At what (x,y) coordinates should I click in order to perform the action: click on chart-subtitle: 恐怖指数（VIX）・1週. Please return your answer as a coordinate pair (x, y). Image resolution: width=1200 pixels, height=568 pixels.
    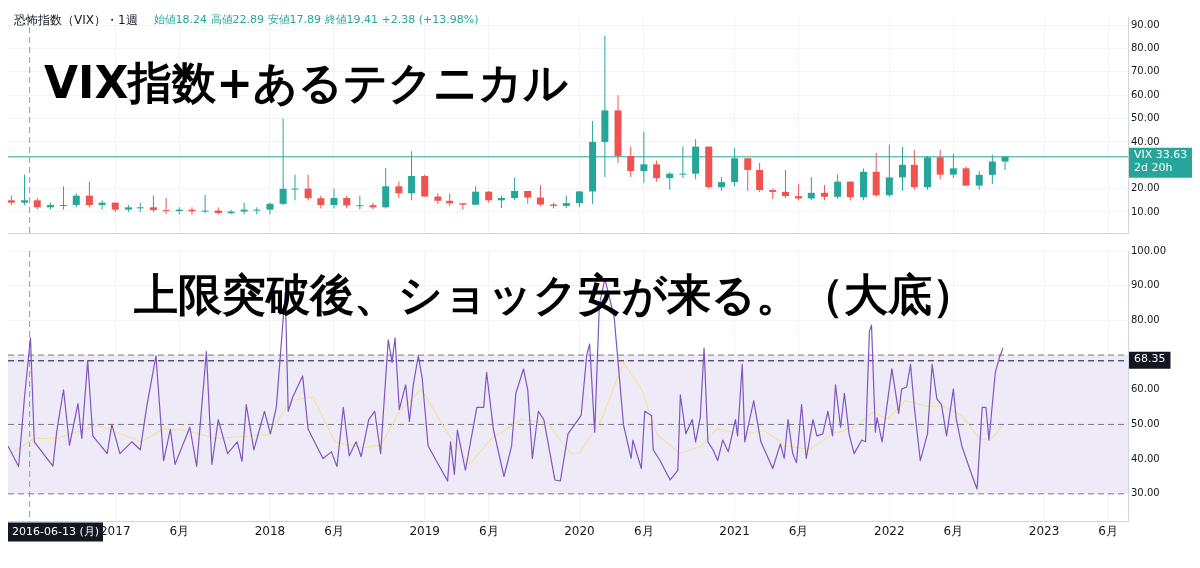
    Looking at the image, I should click on (76, 20).